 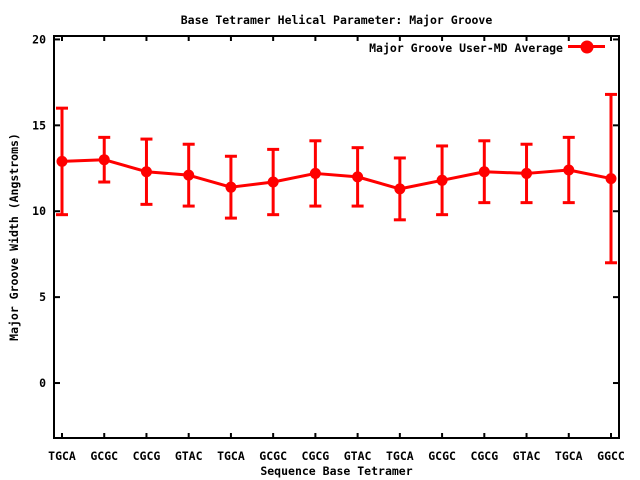 I want to click on legend-point-icon, so click(x=586, y=46).